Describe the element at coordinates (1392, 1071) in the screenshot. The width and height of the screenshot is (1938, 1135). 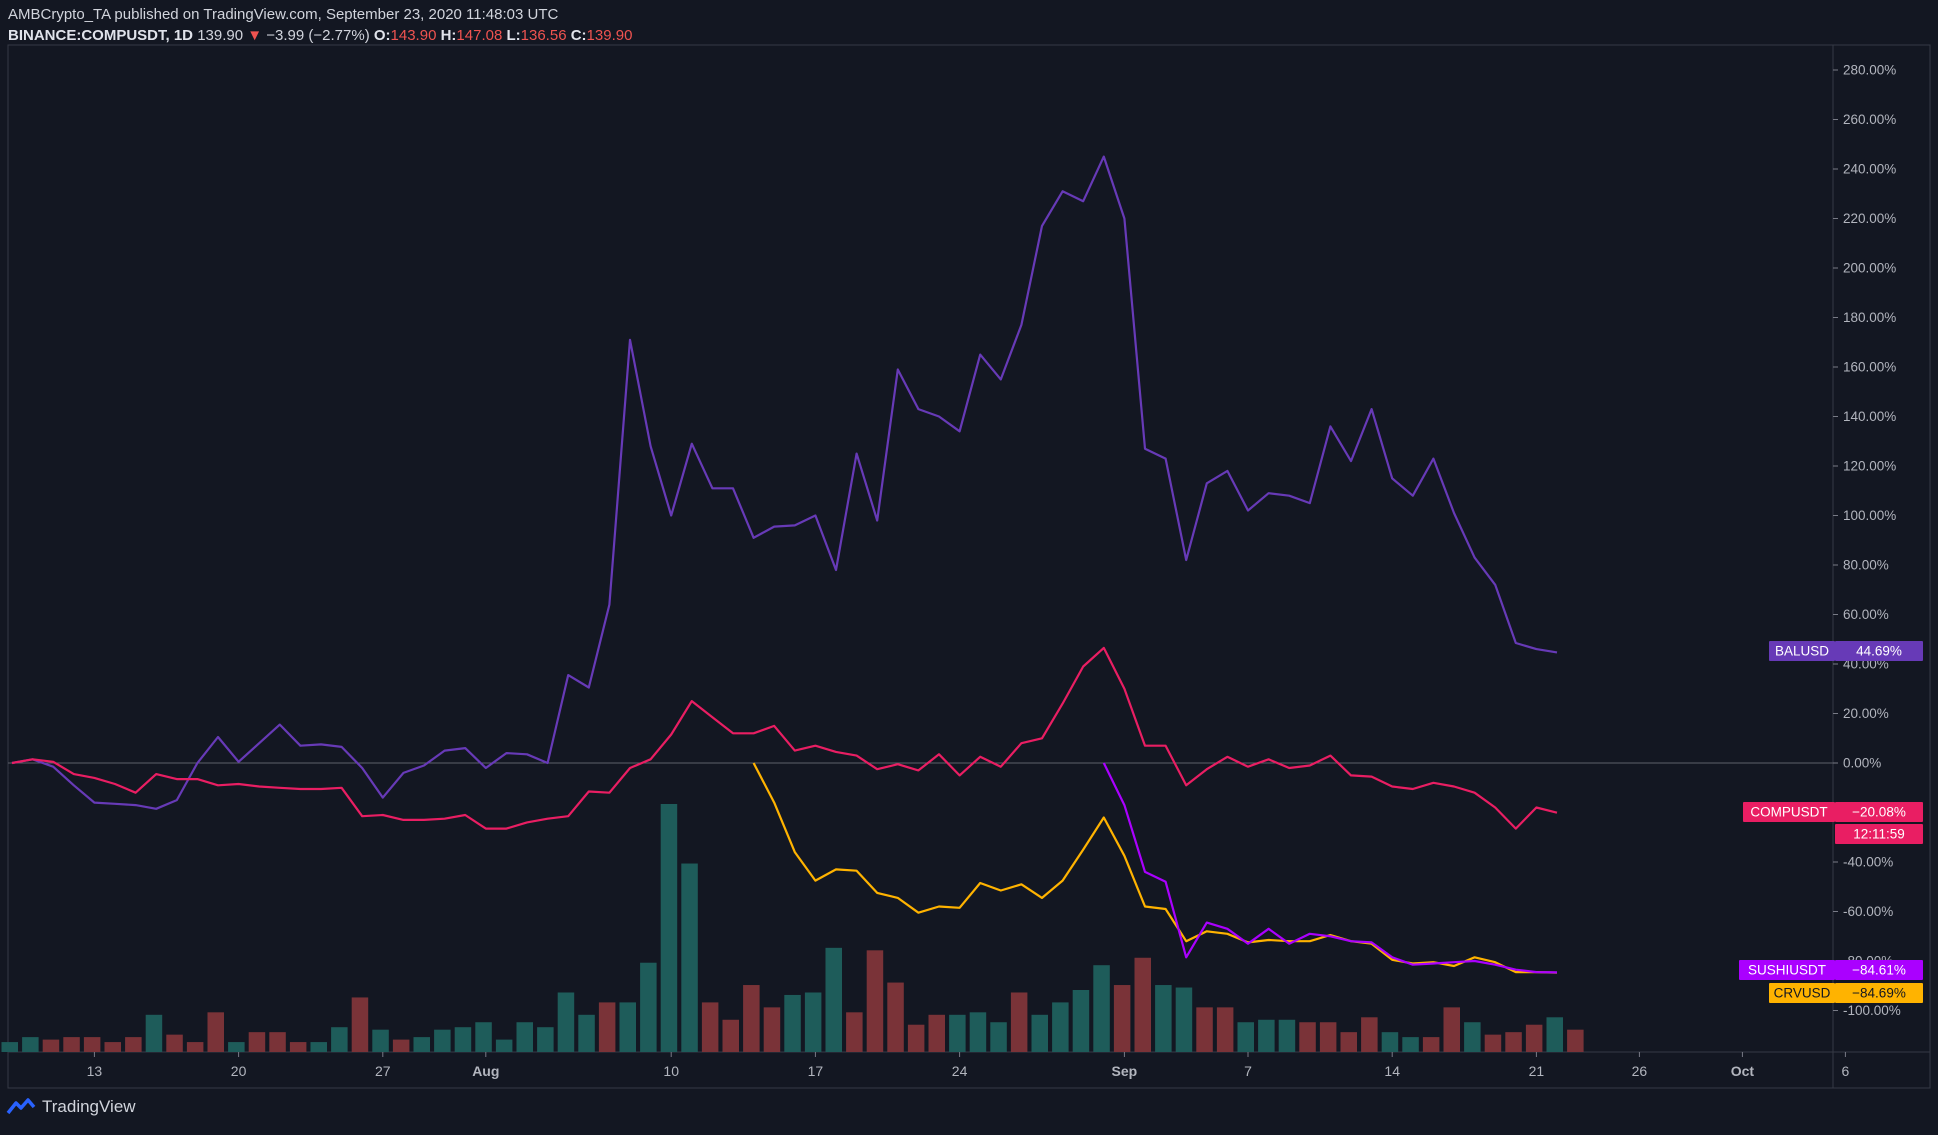
I see `x-tick-label: 14` at that location.